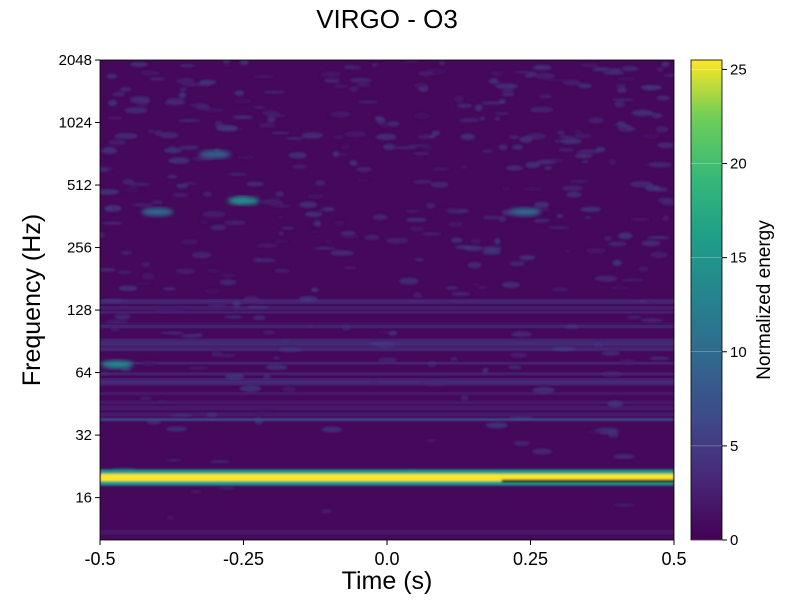  I want to click on y-axis: 16 32 64 128 256 512 1024 2048, so click(79, 279).